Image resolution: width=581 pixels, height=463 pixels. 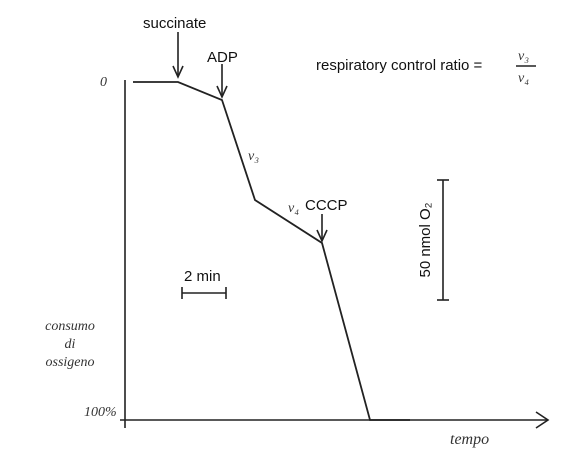 I want to click on state3-label: v₃, so click(x=253, y=156).